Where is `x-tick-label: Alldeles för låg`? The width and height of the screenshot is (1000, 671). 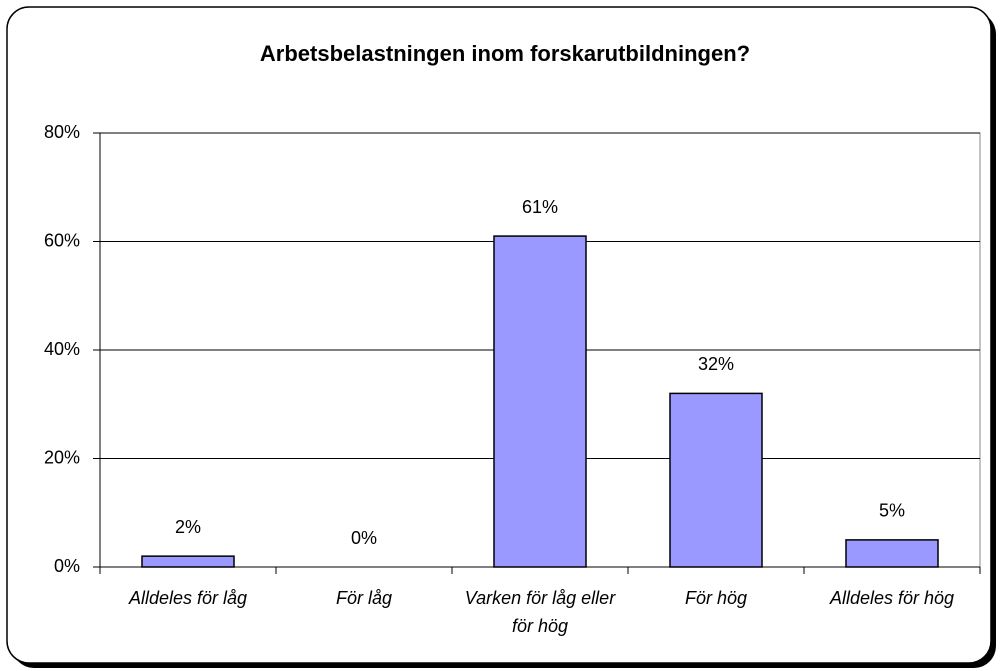 x-tick-label: Alldeles för låg is located at coordinates (188, 598).